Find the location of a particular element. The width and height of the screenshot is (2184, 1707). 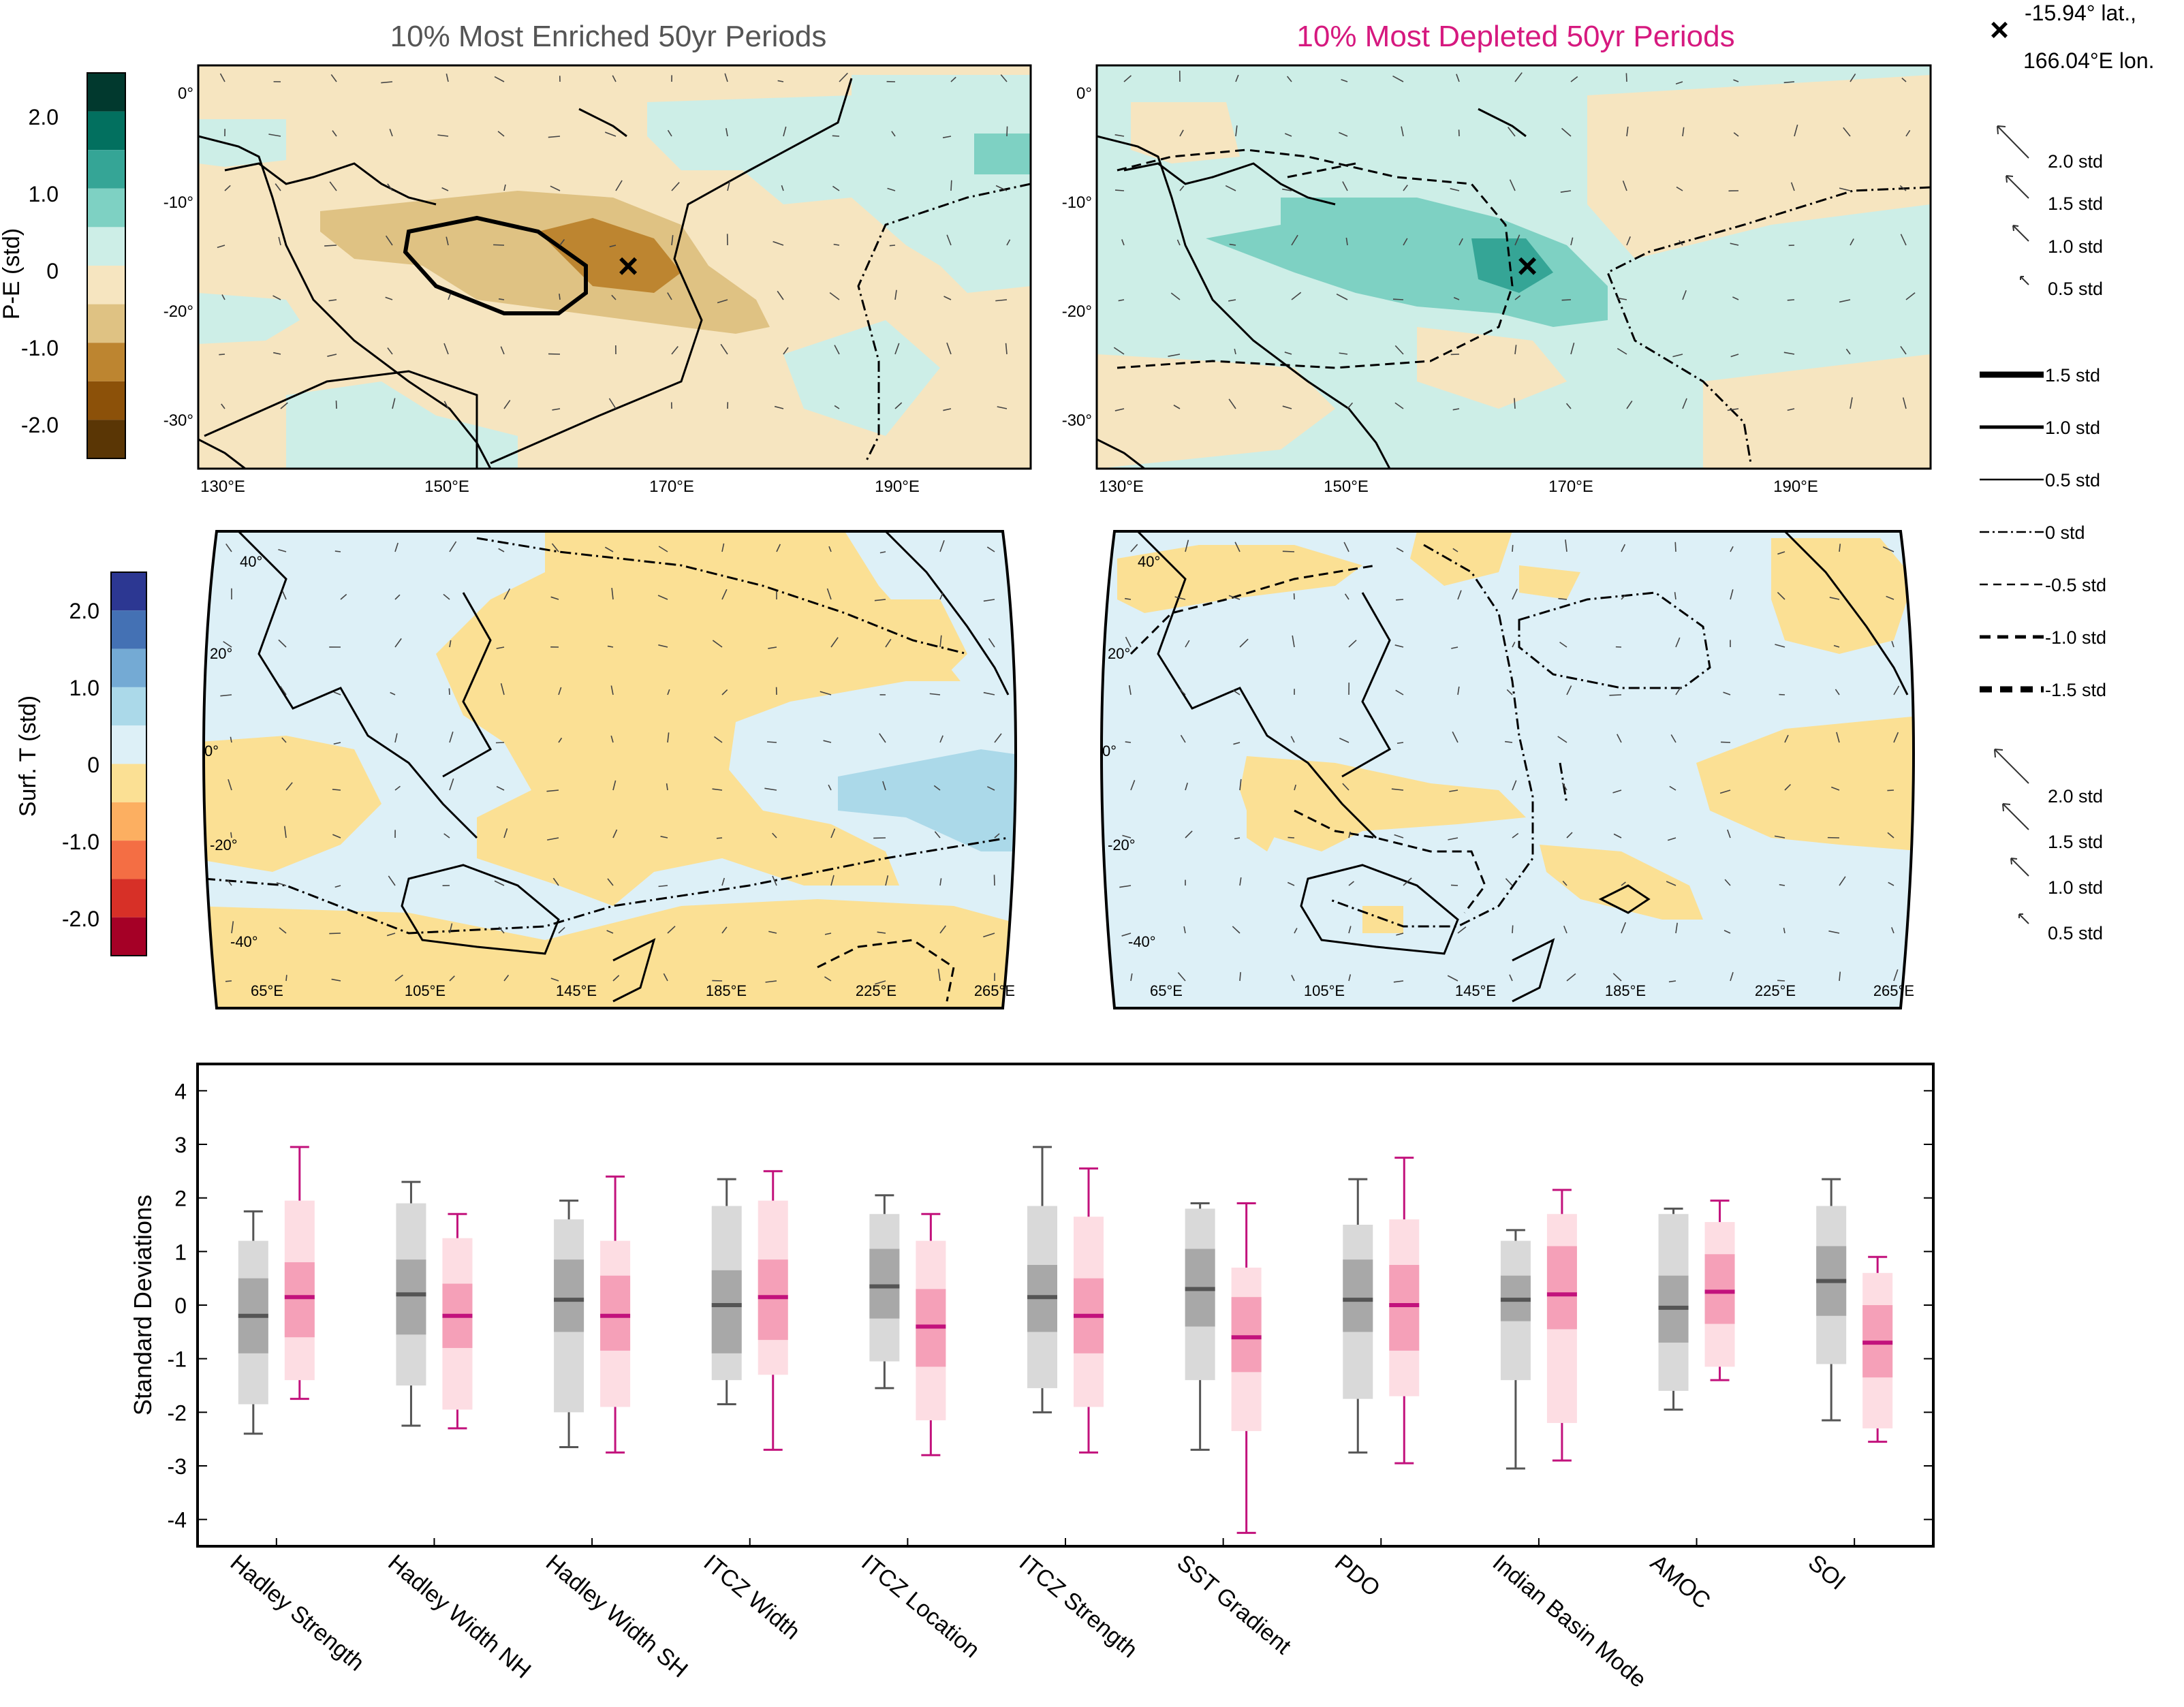

pe-colorbar is located at coordinates (106, 266).